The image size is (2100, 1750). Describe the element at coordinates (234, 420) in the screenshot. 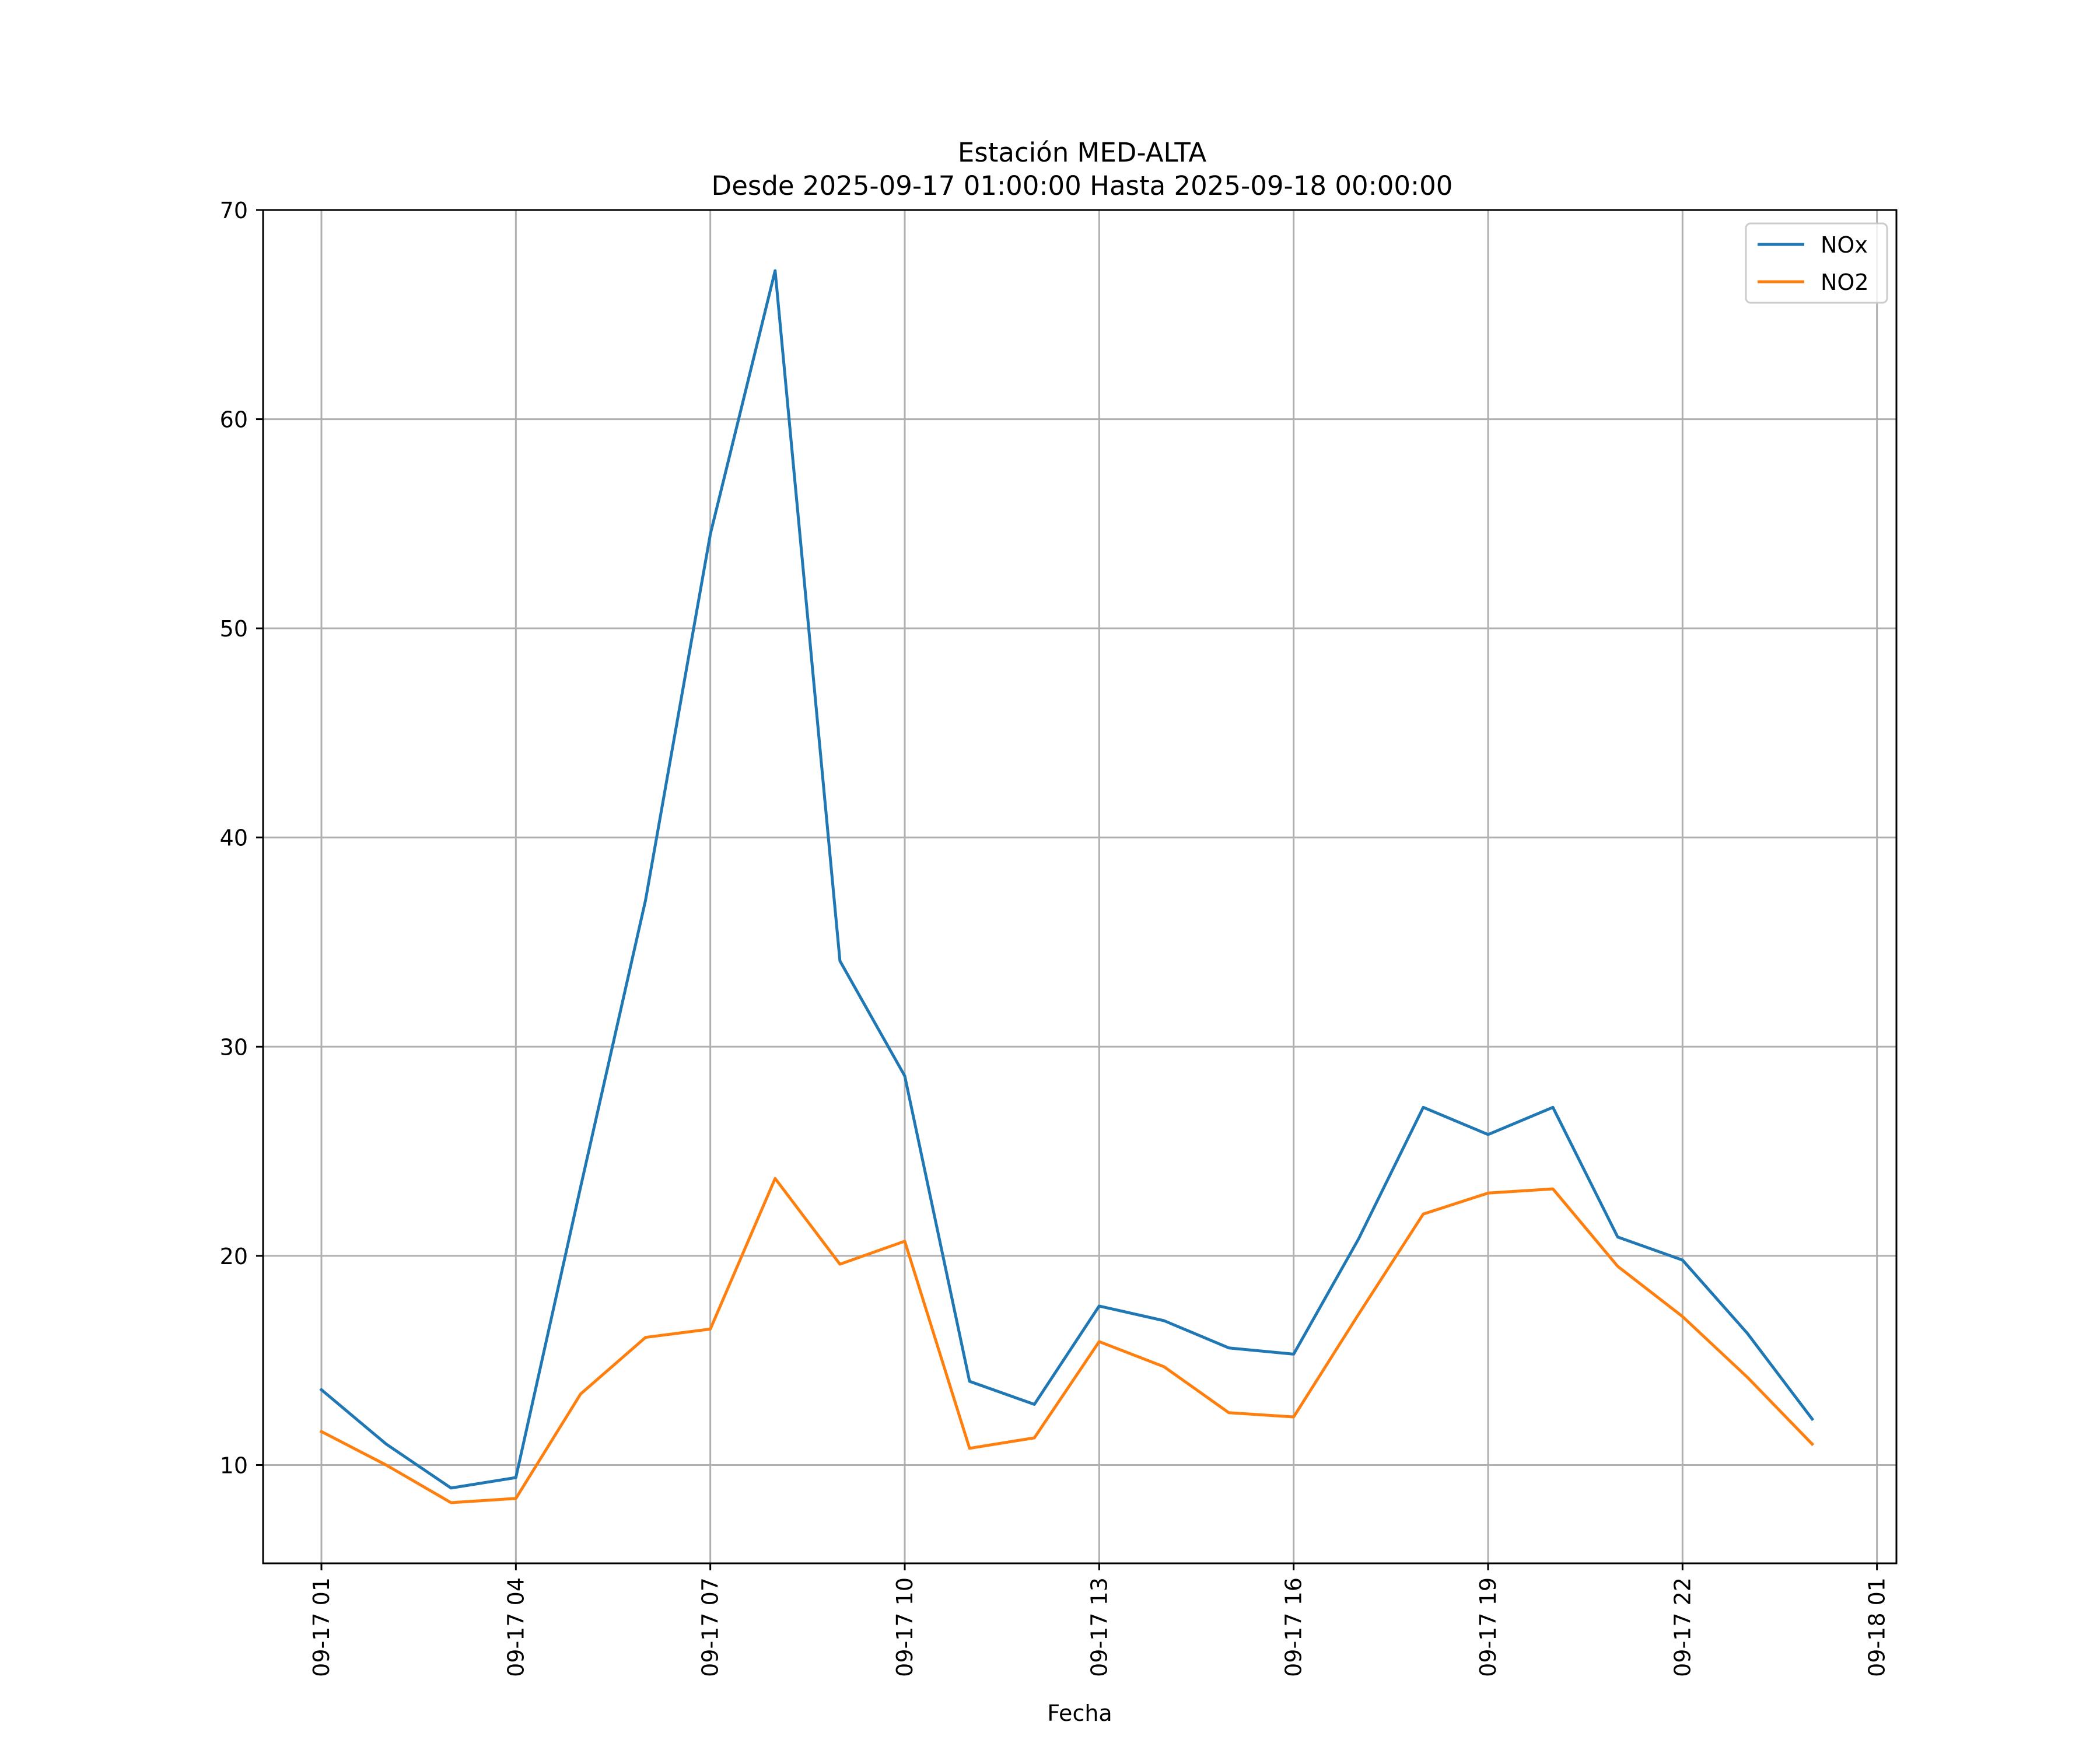

I see `y-tick-label: 60` at that location.